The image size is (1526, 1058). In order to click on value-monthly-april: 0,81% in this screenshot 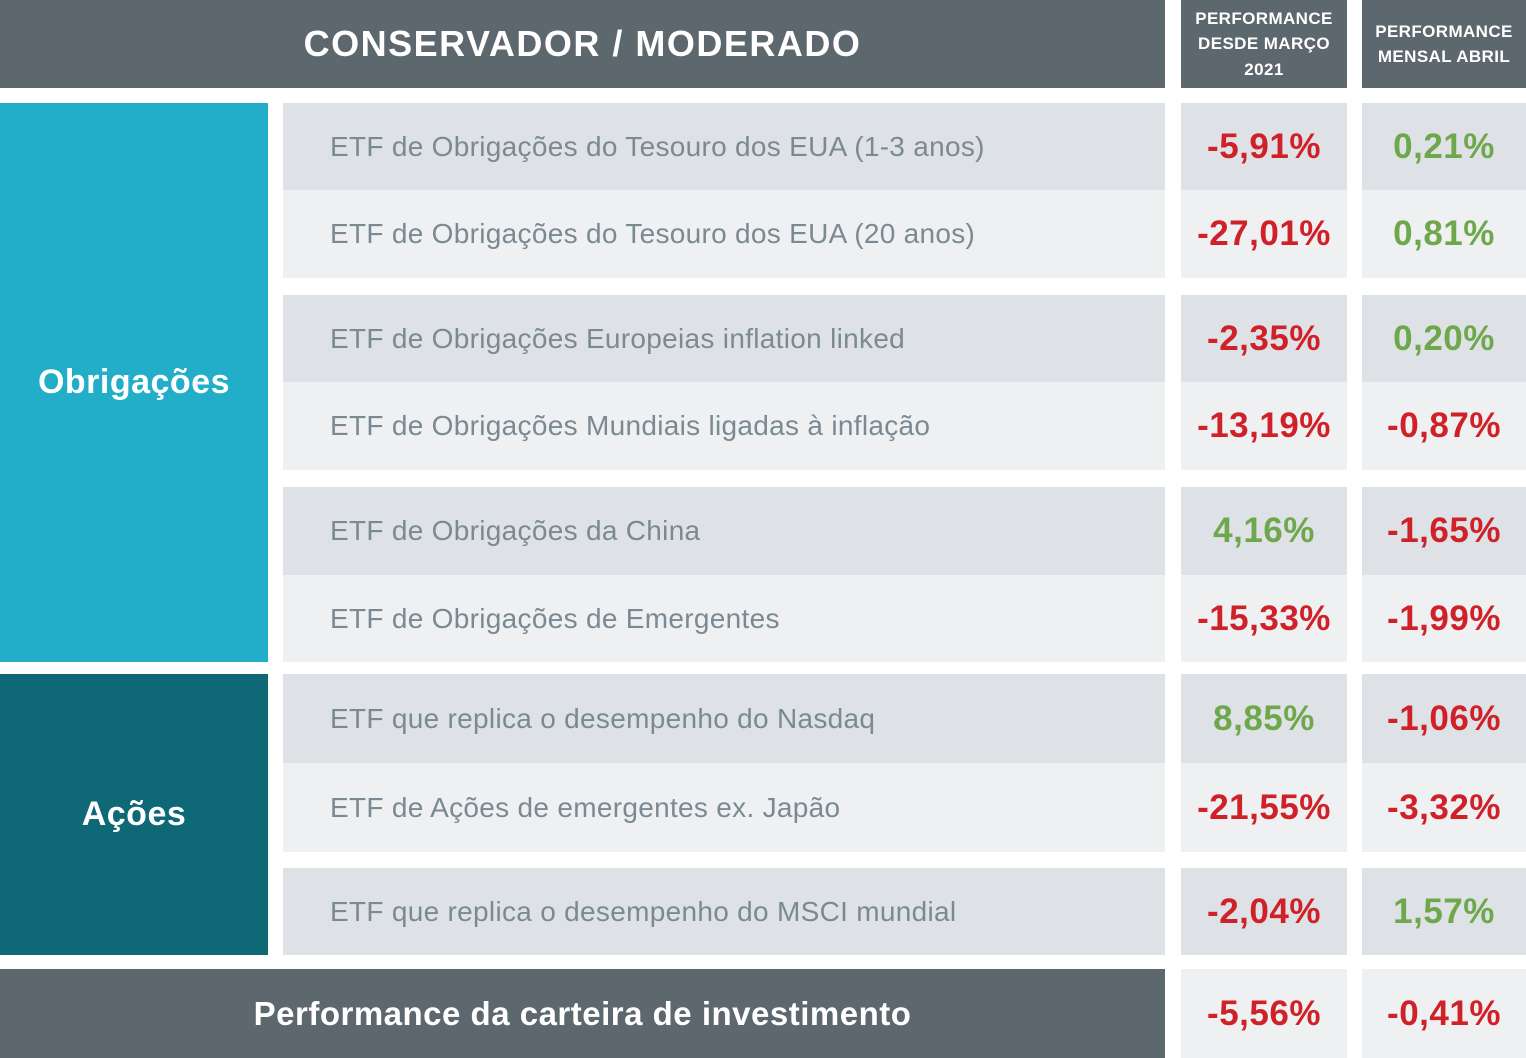, I will do `click(1444, 234)`.